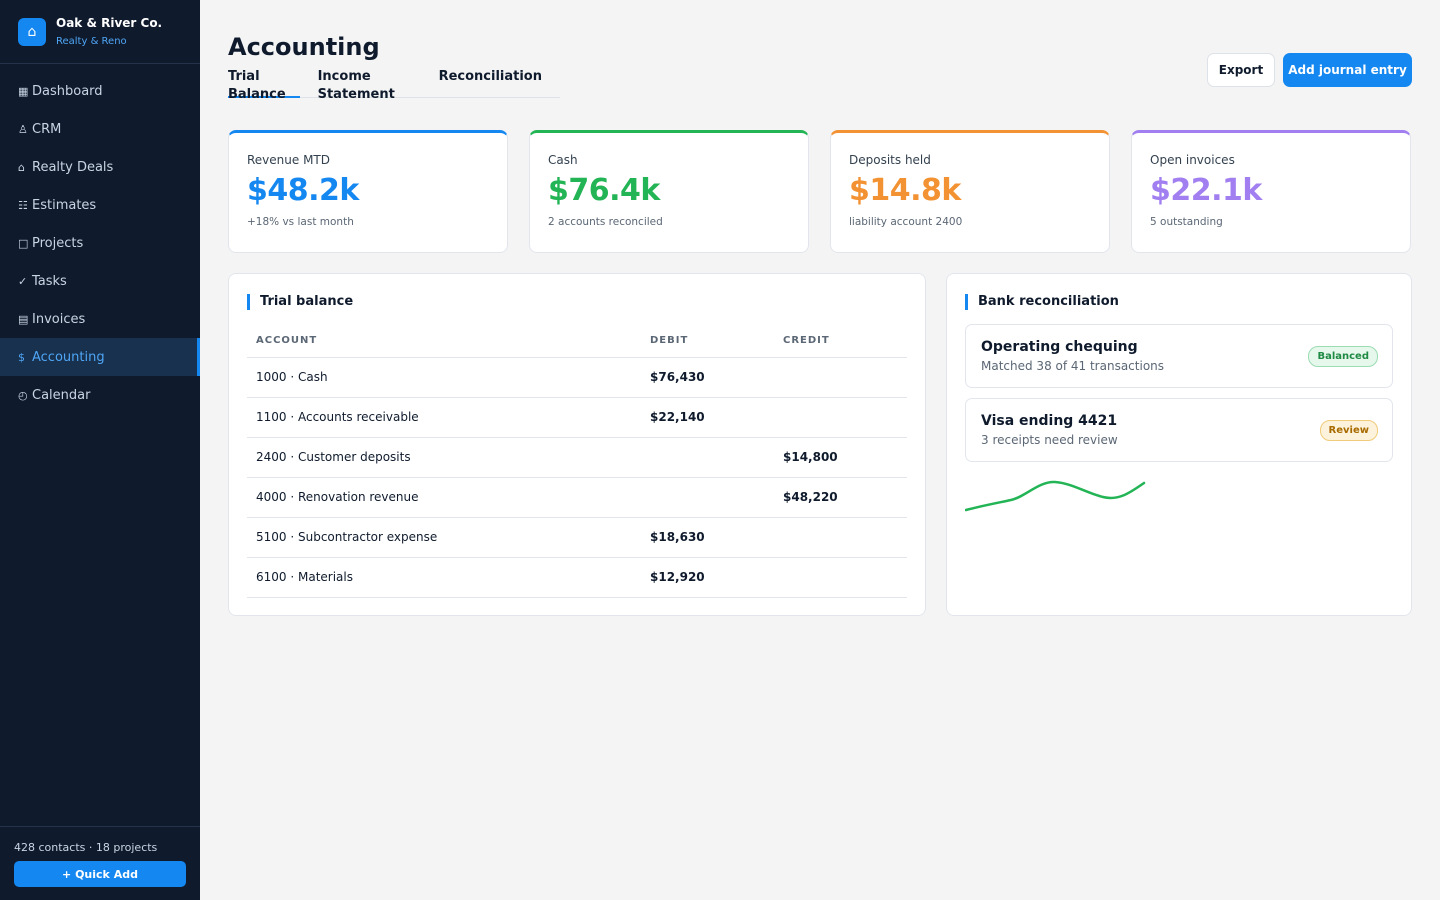  What do you see at coordinates (23, 395) in the screenshot?
I see `calendar-icon: ◴` at bounding box center [23, 395].